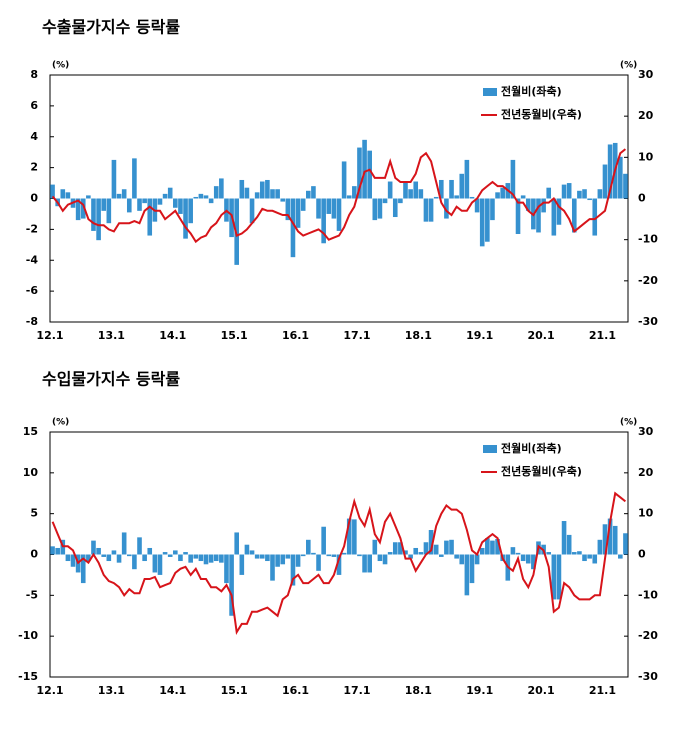  I want to click on y2-tick-label: 10, so click(646, 513).